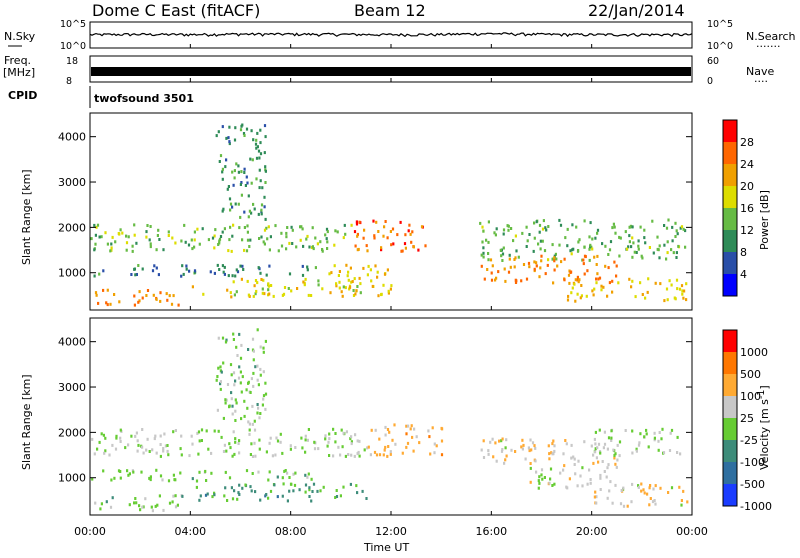 Image resolution: width=800 pixels, height=558 pixels. Describe the element at coordinates (743, 274) in the screenshot. I see `colorbar-tick-label: 4` at that location.